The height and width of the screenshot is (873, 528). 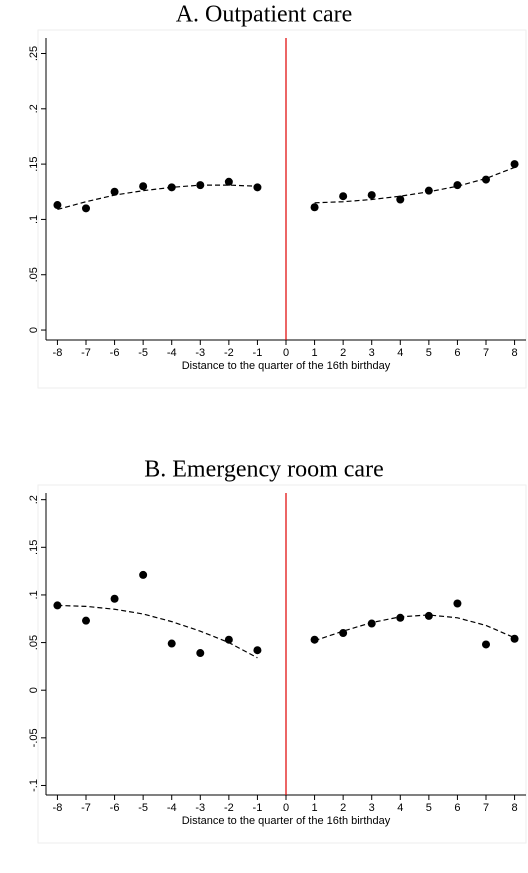 I want to click on chart-title: B. Emergency room care, so click(x=263, y=470).